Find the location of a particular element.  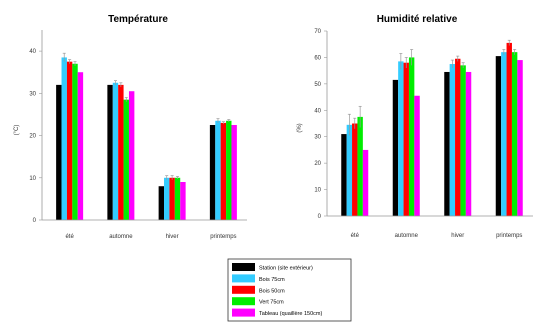

y-ticks: 0 10 20 30 40 50 60 70 is located at coordinates (320, 124).